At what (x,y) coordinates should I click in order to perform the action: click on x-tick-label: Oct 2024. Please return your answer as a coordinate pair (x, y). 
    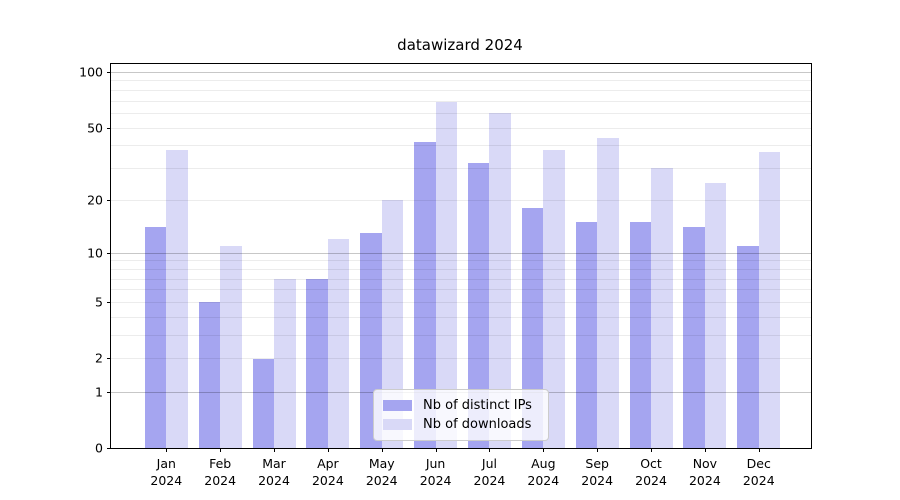
    Looking at the image, I should click on (651, 472).